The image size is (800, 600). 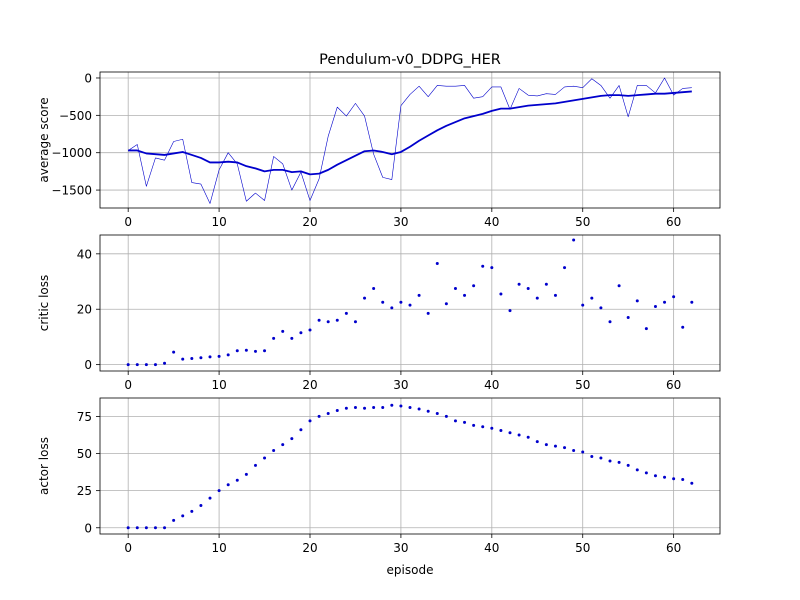 I want to click on average-score-raw-line, so click(x=410, y=140).